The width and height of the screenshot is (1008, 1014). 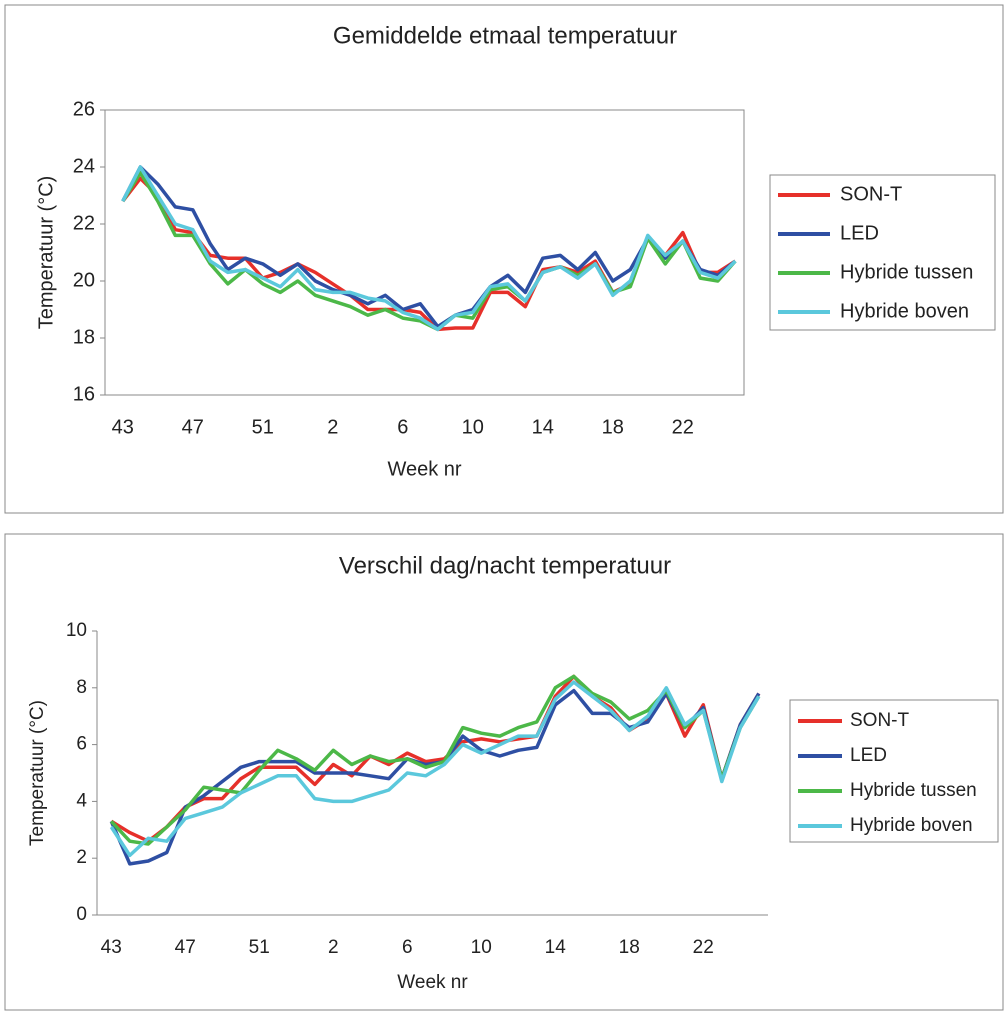 I want to click on y-tick-label: 22, so click(x=84, y=223).